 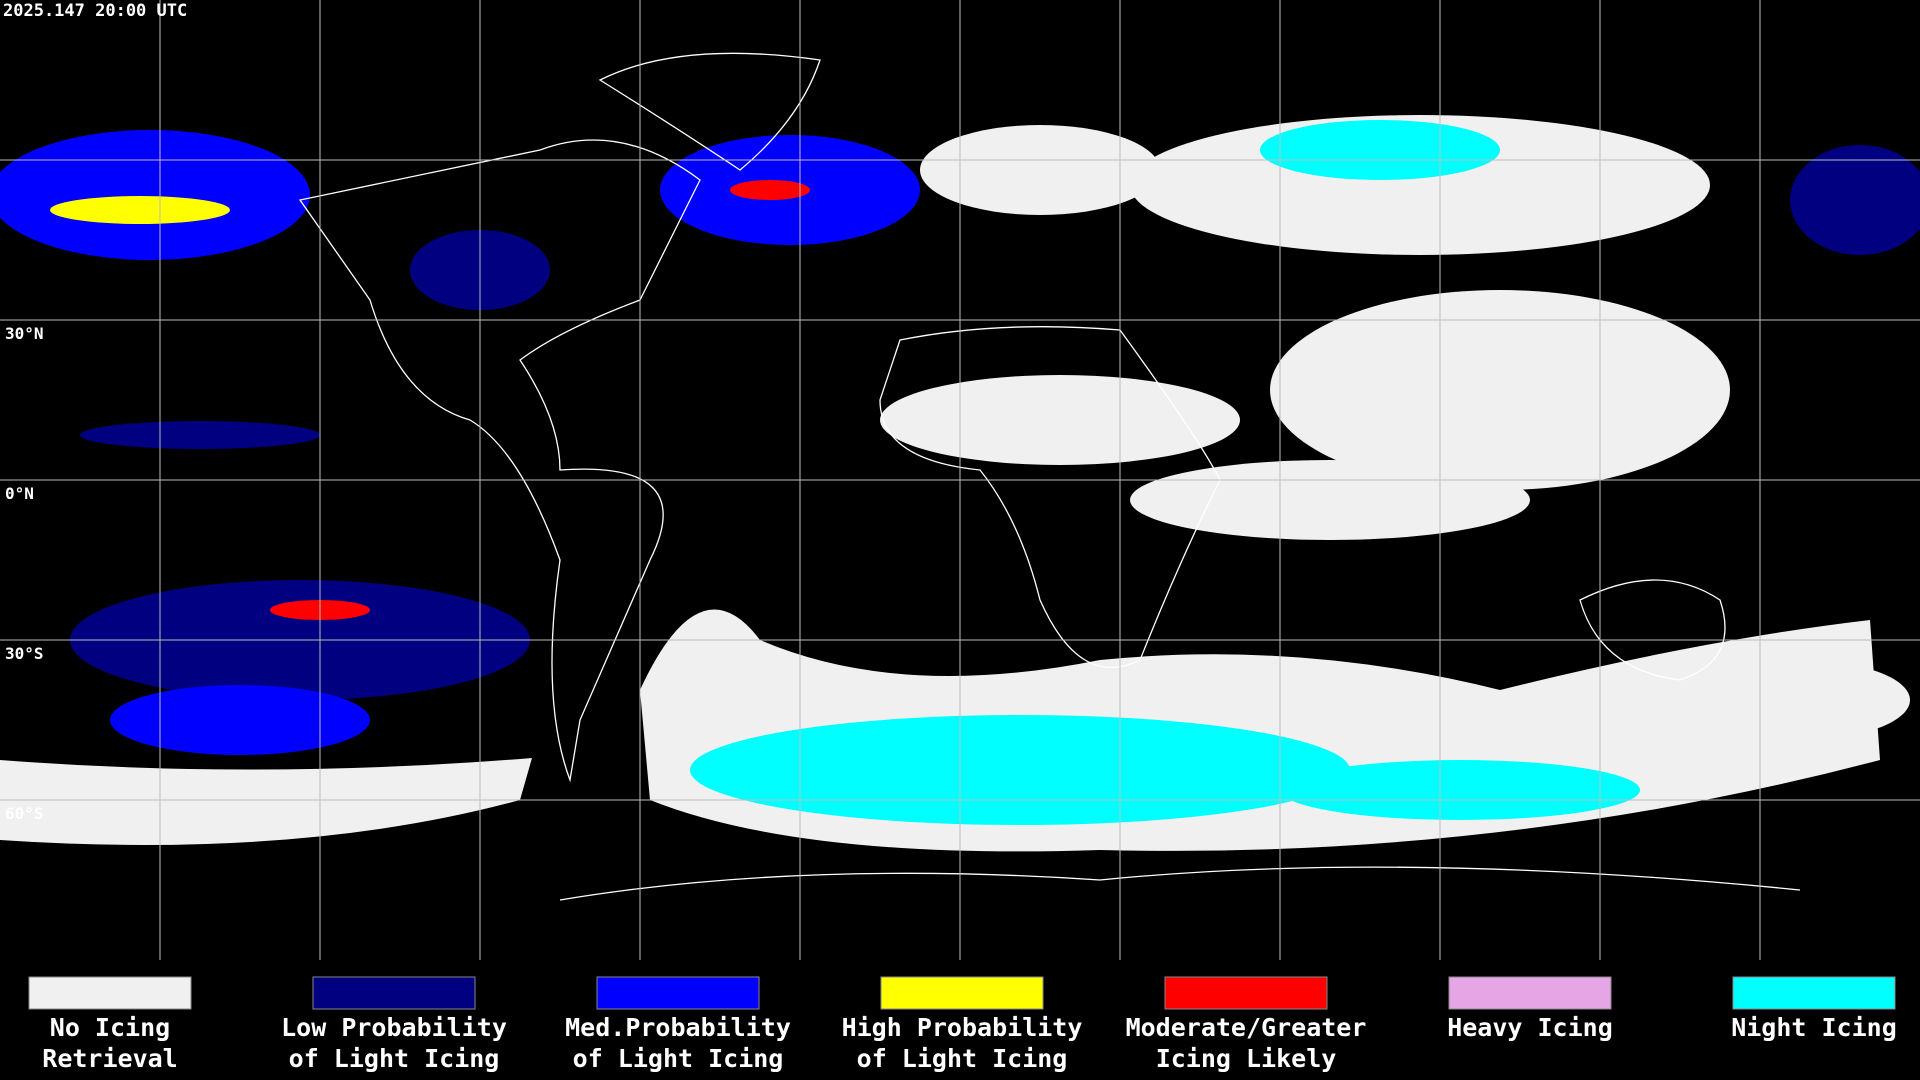 What do you see at coordinates (140, 210) in the screenshot?
I see `high-icing-area` at bounding box center [140, 210].